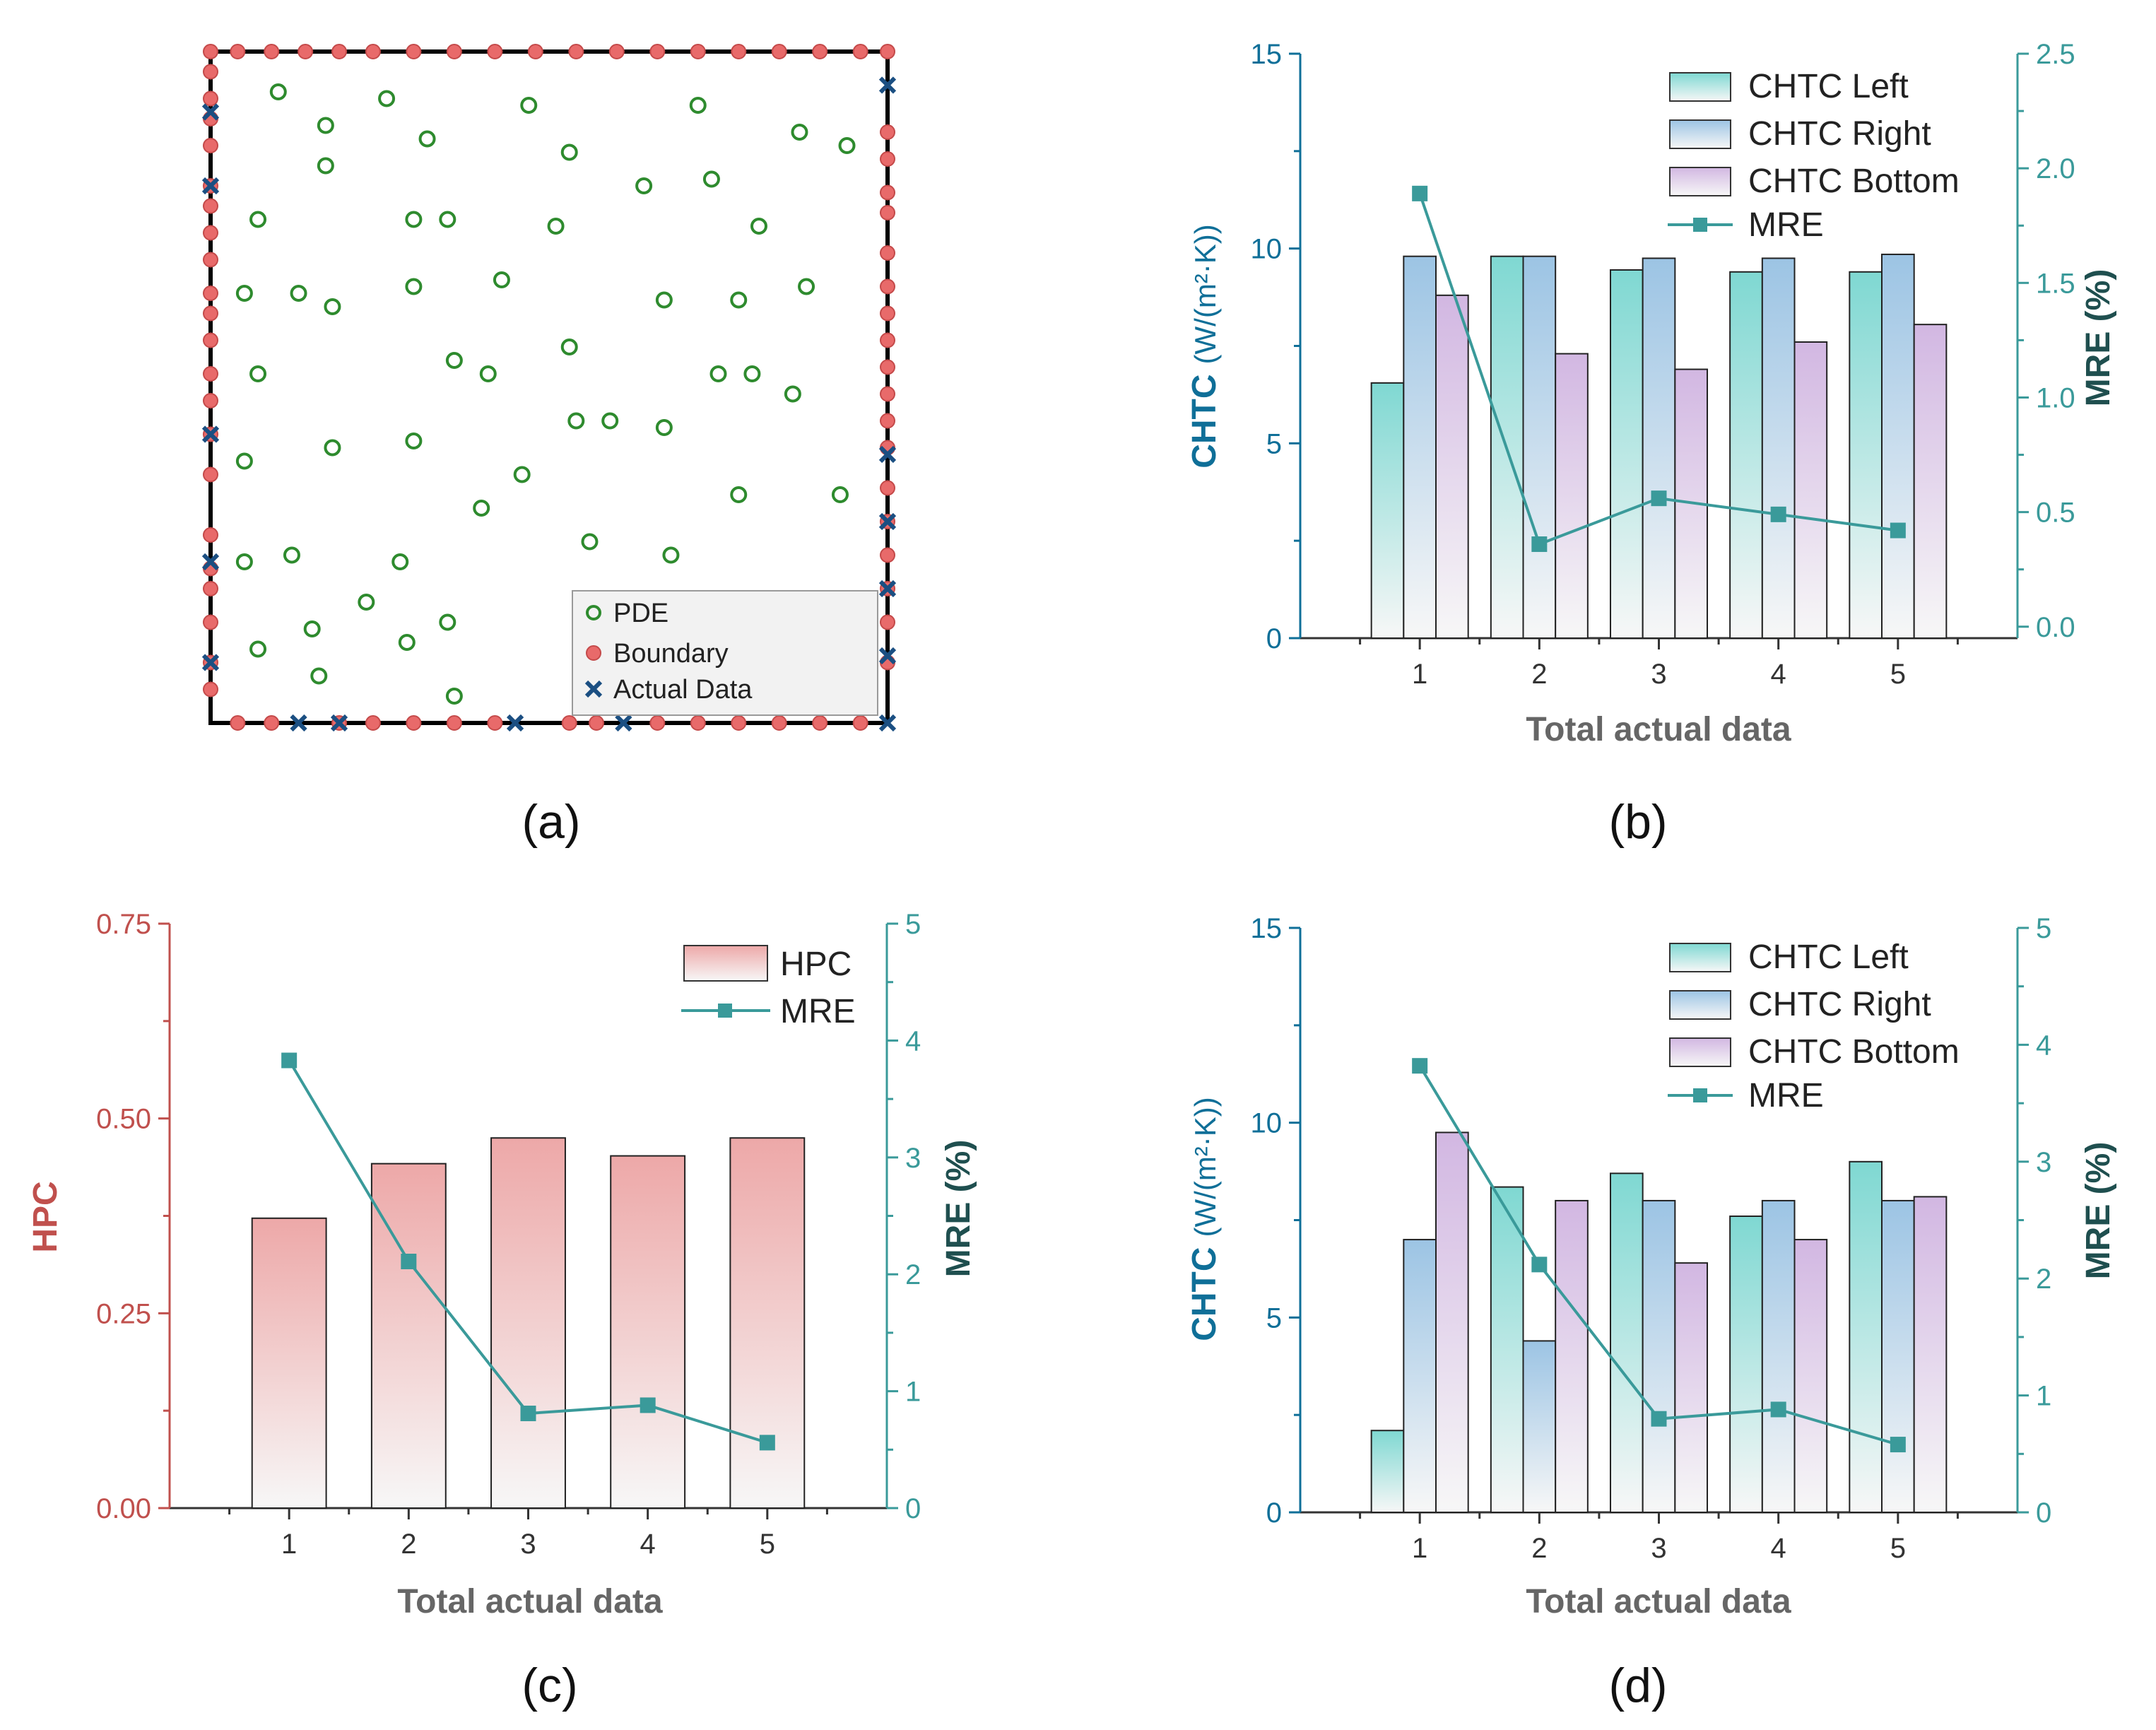 The width and height of the screenshot is (2156, 1730). Describe the element at coordinates (1778, 1549) in the screenshot. I see `d-xtick-label: 4` at that location.